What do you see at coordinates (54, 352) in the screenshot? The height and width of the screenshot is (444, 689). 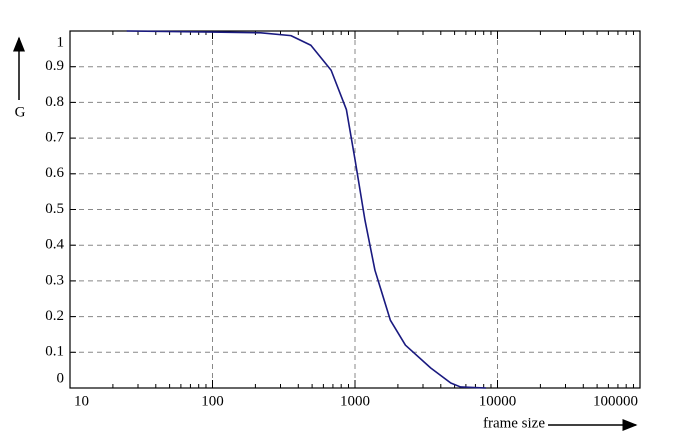 I see `y-tick-label: 0.1` at bounding box center [54, 352].